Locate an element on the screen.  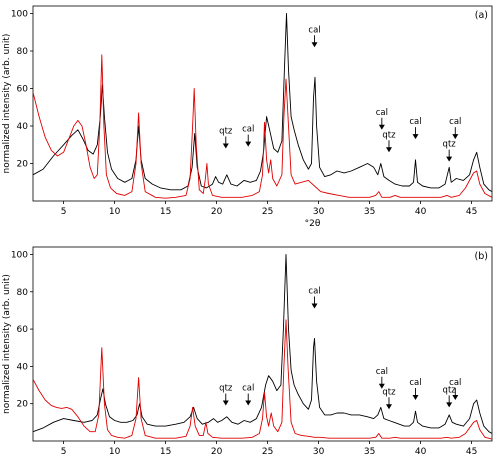
panel-label: (a) is located at coordinates (481, 15).